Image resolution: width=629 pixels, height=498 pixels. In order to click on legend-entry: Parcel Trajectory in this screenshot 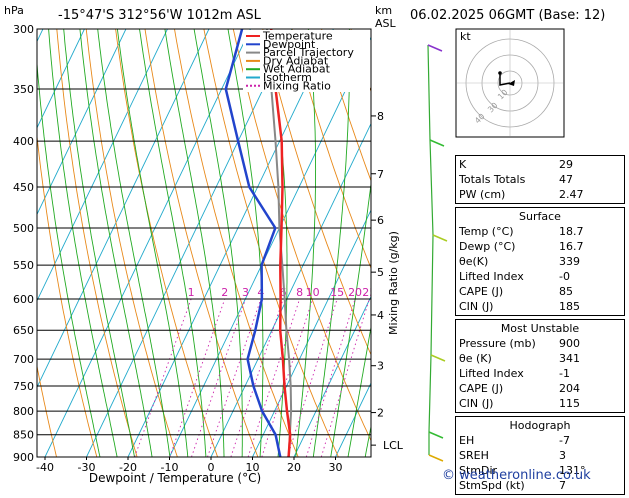, I will do `click(308, 52)`.